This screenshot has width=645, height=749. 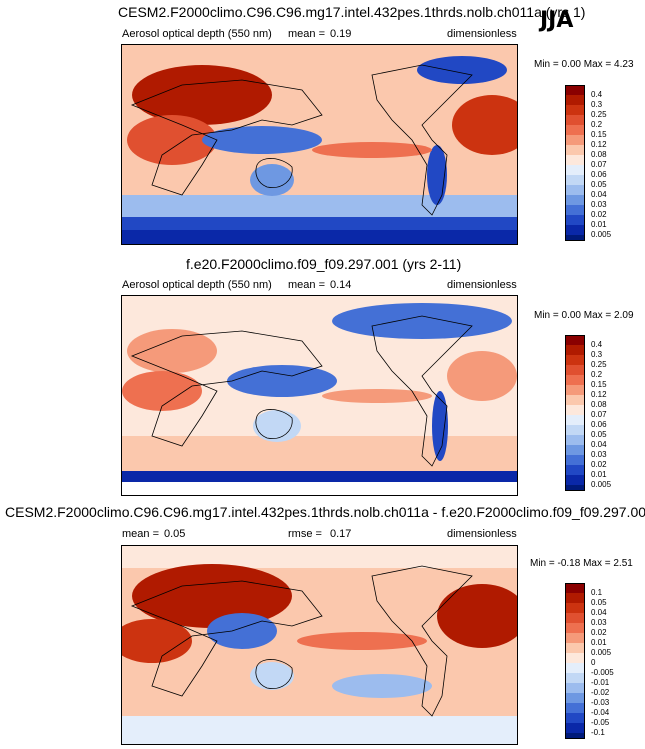 I want to click on panel1-cbar-label: 0.06, so click(x=599, y=174).